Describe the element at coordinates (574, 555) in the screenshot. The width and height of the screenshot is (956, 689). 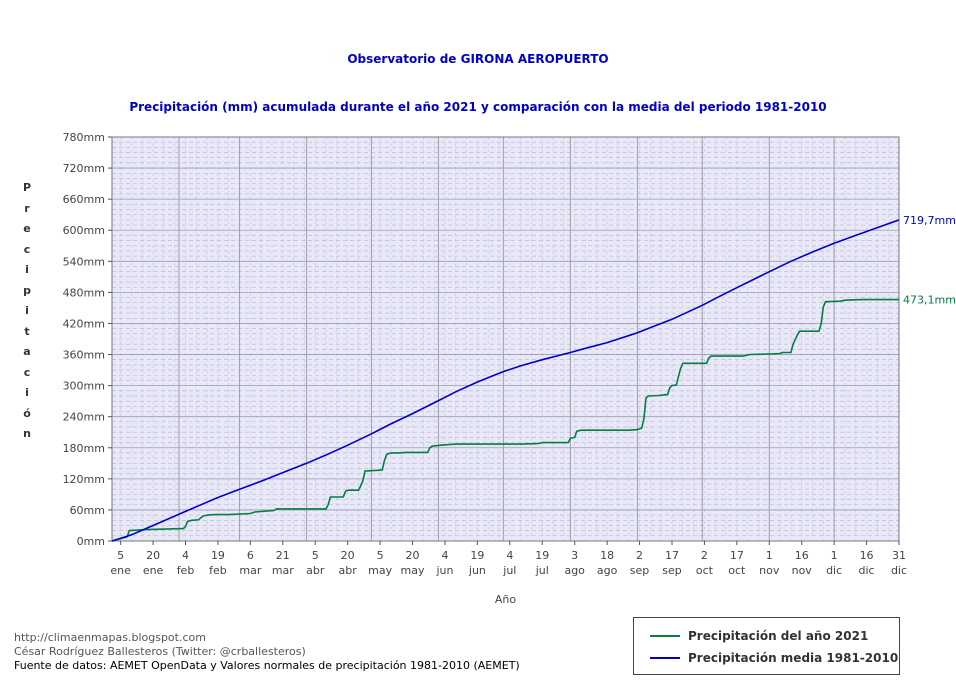
I see `x-tick-label-day: 3` at that location.